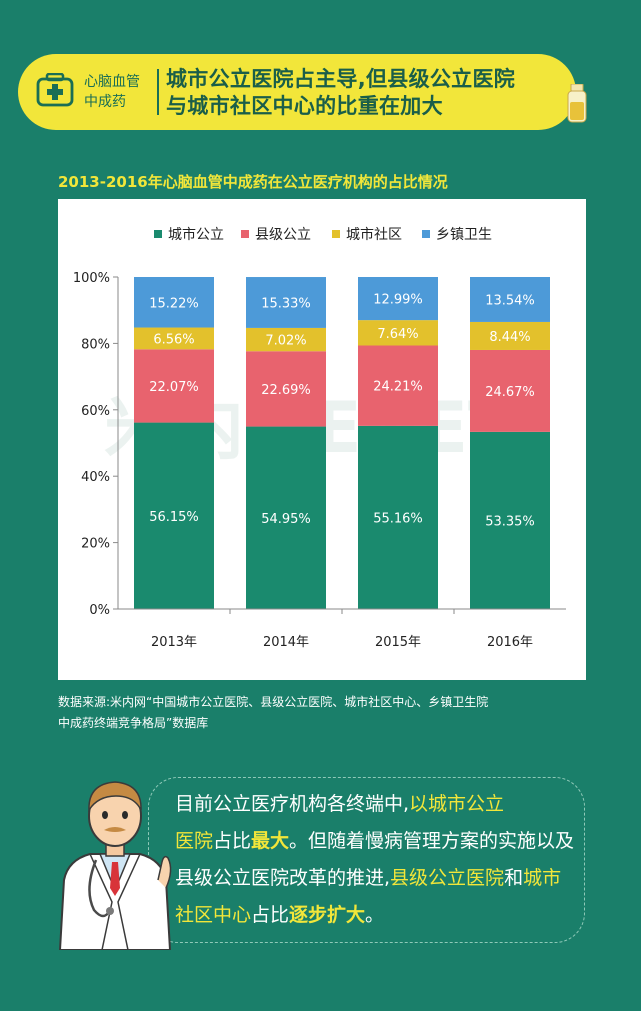  What do you see at coordinates (323, 234) in the screenshot?
I see `chart-legend: 城市公立 县级公立 城市社区 乡镇卫生` at bounding box center [323, 234].